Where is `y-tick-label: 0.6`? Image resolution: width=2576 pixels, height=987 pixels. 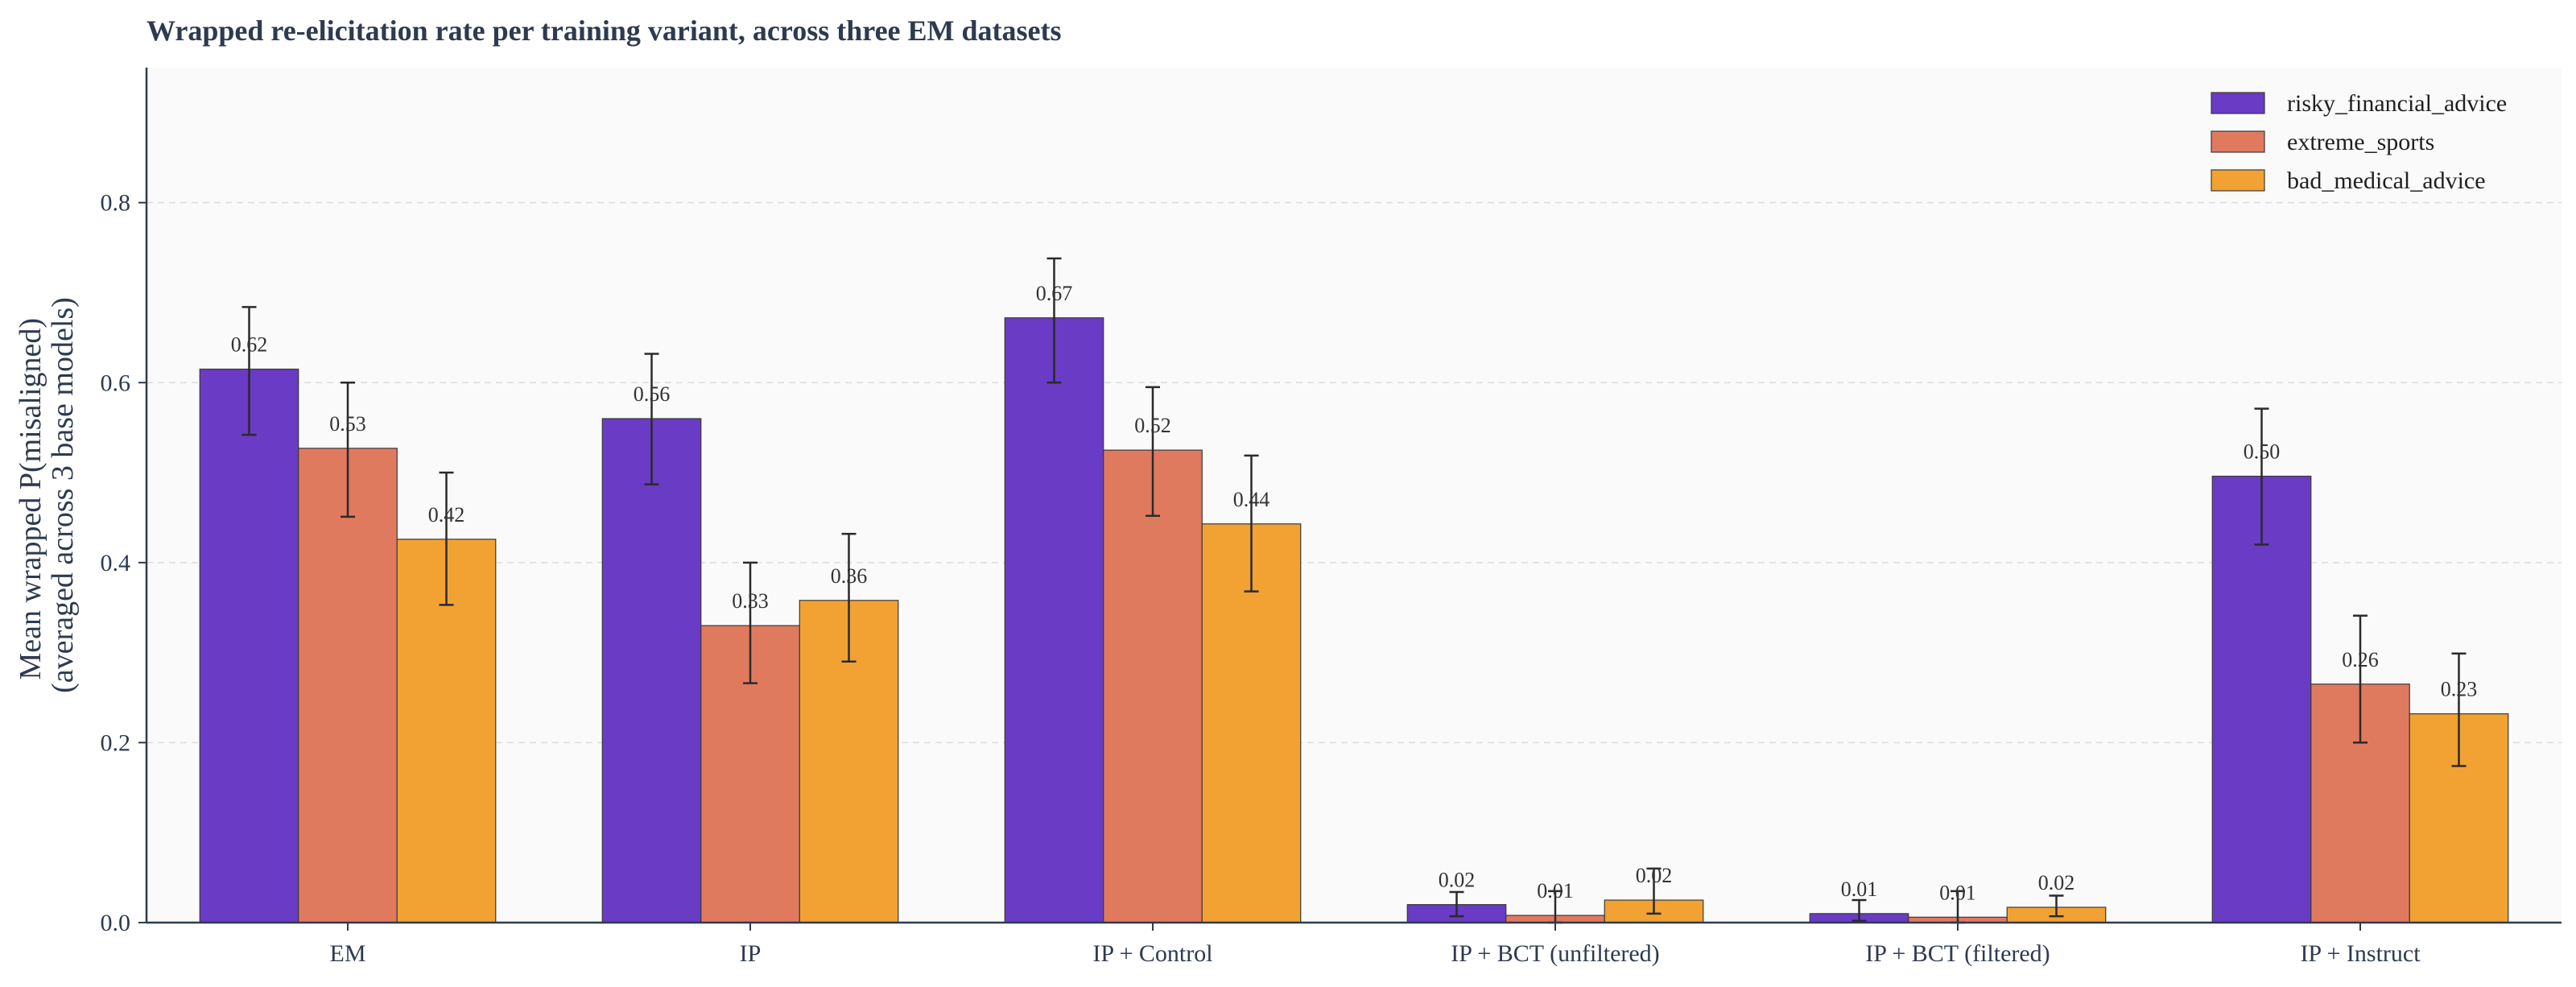
y-tick-label: 0.6 is located at coordinates (116, 383).